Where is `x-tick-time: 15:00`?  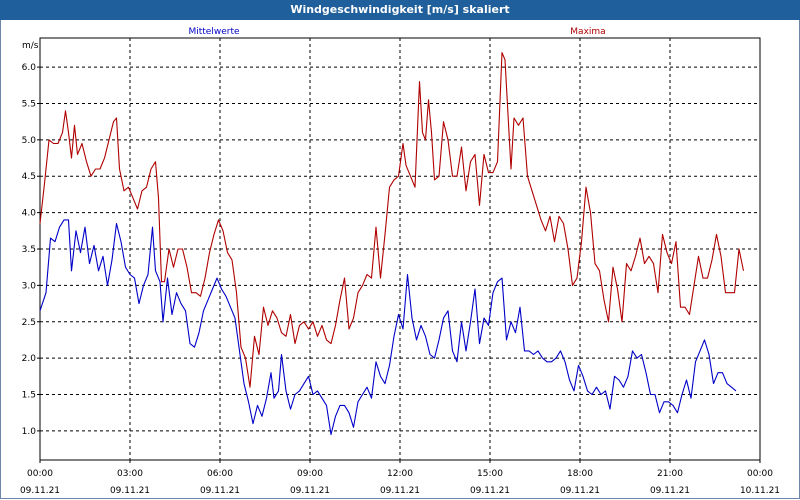 x-tick-time: 15:00 is located at coordinates (490, 474).